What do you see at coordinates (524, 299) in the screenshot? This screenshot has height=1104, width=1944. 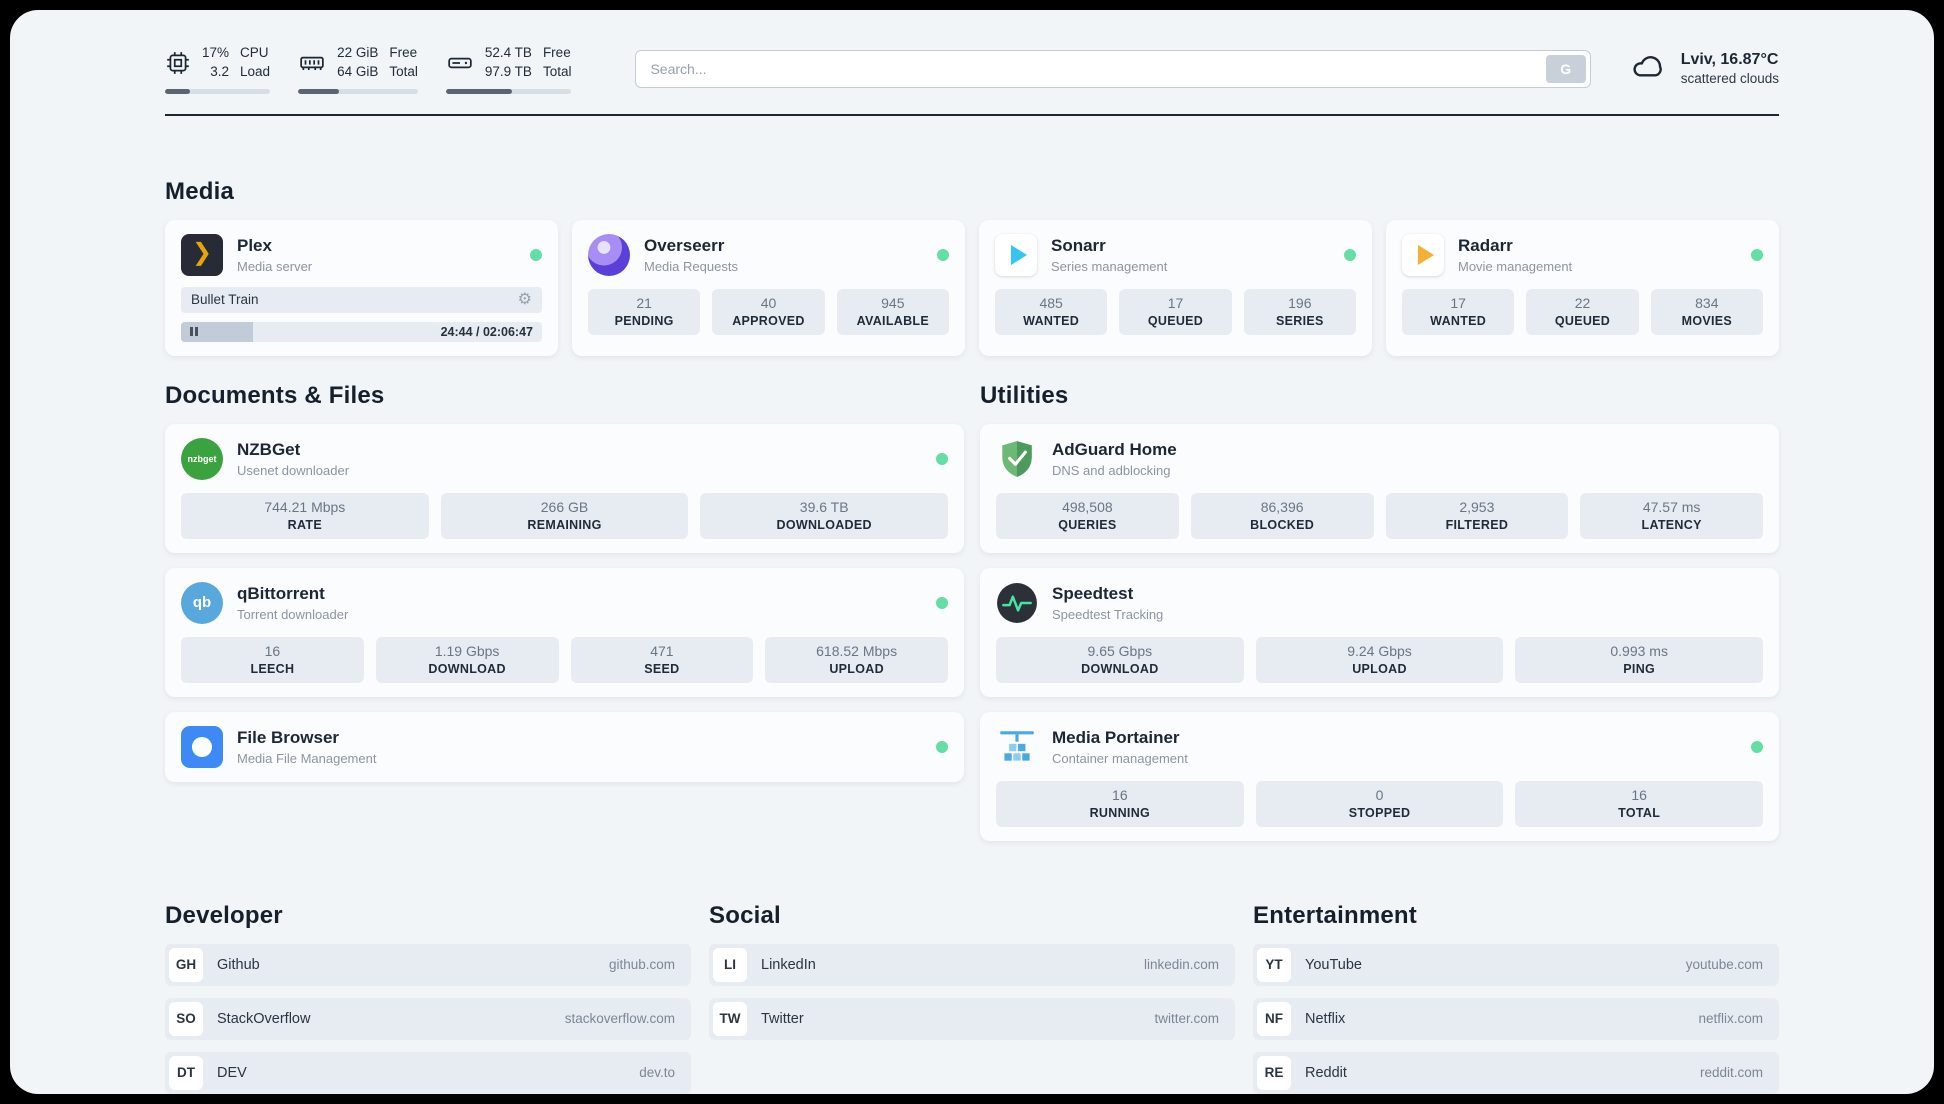 I see `gear-icon: ⚙` at bounding box center [524, 299].